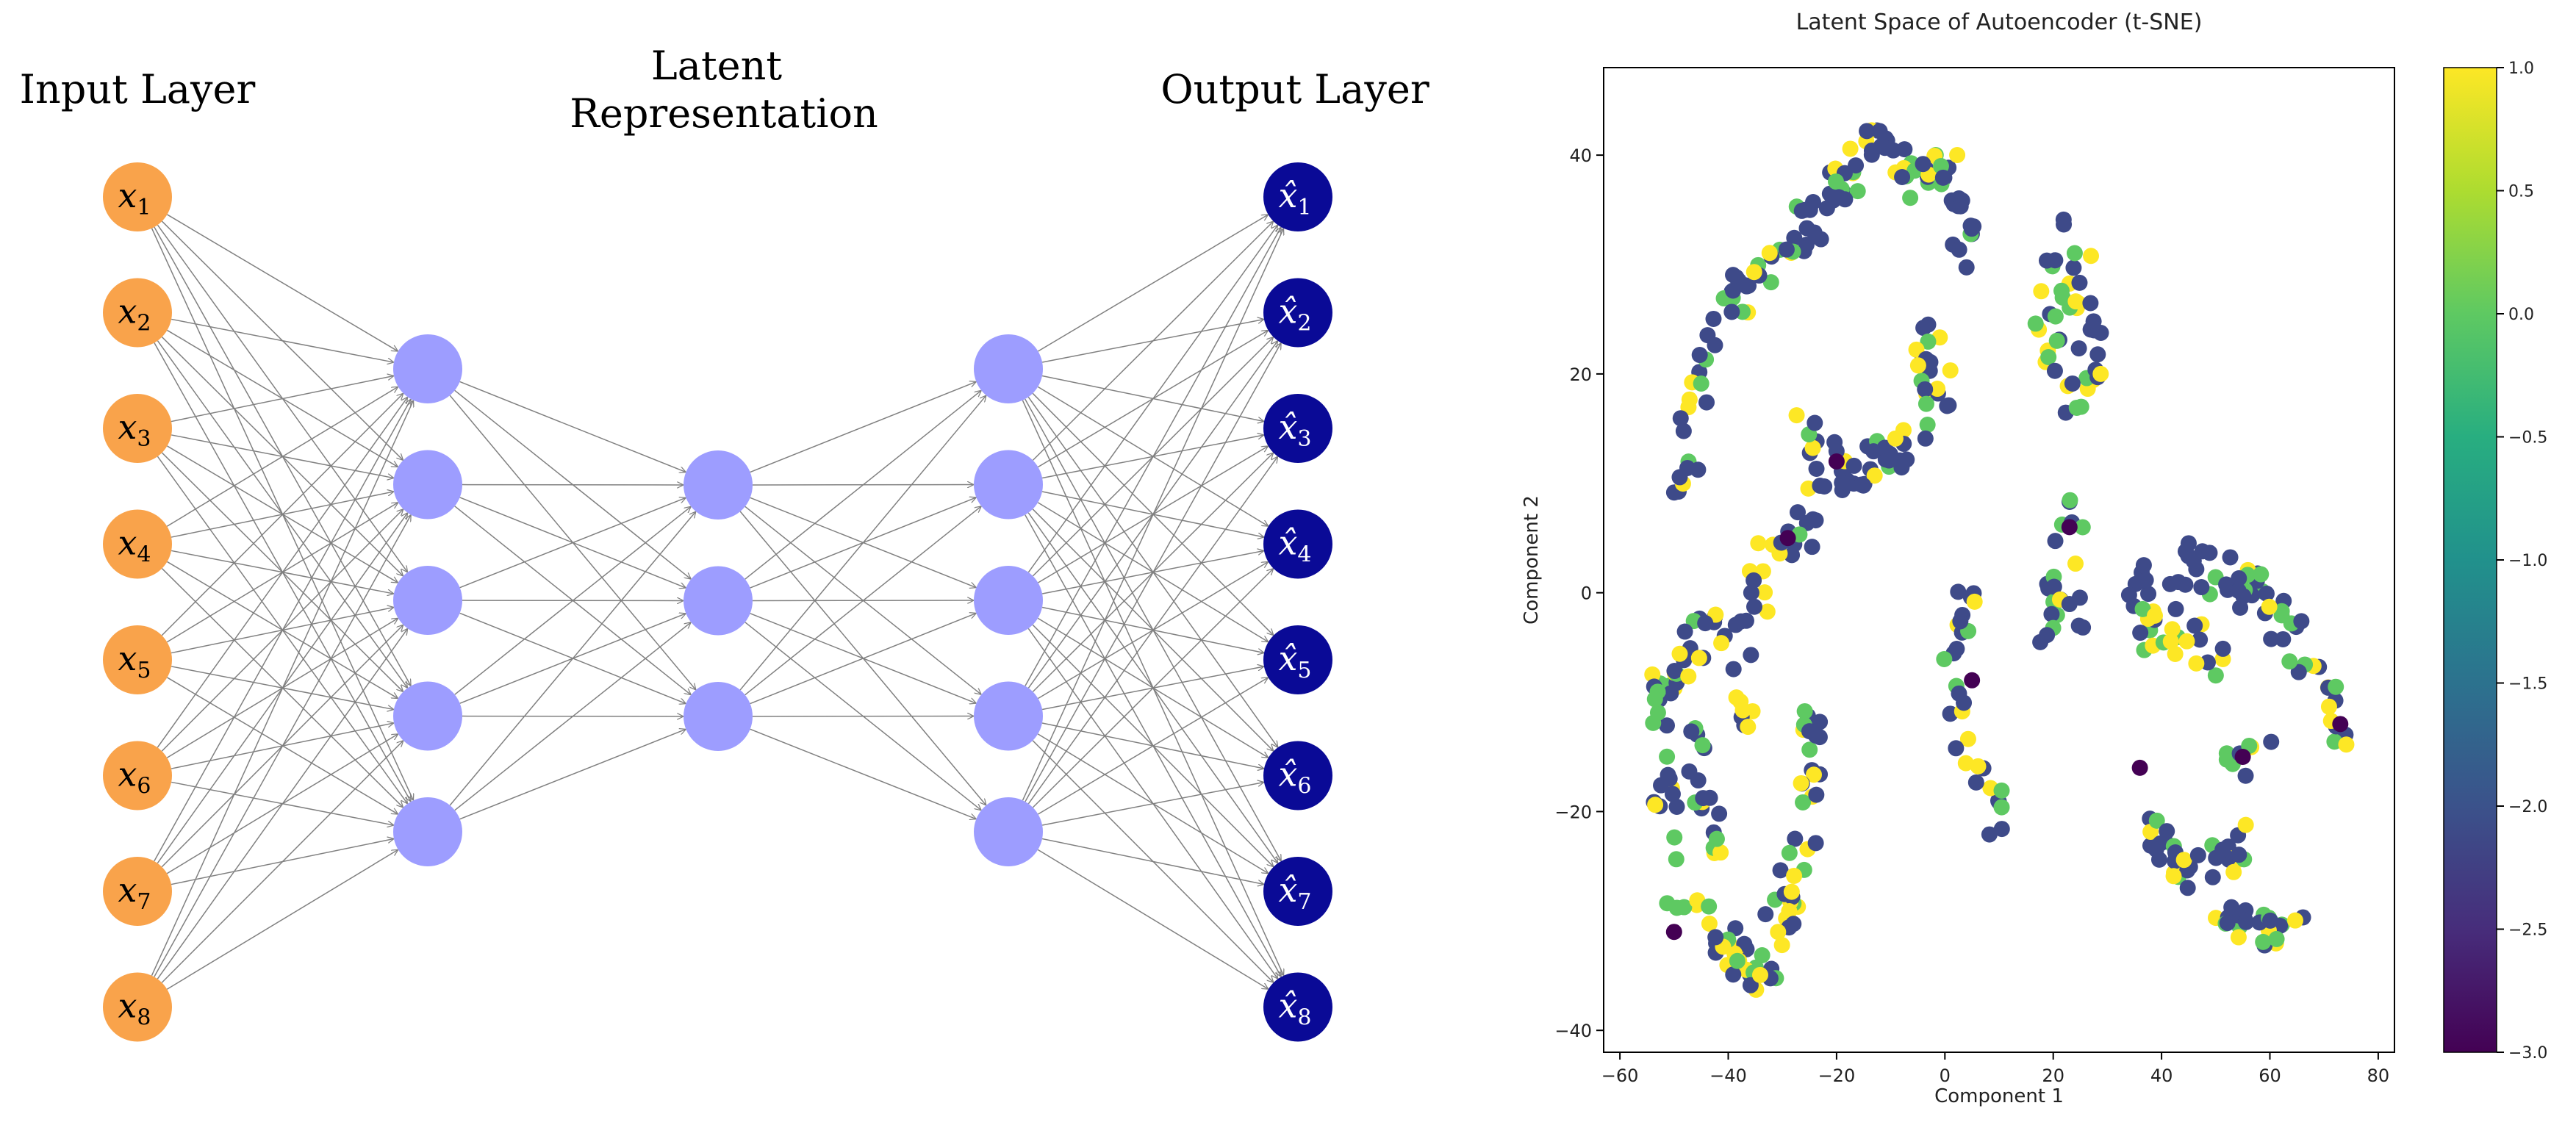 The image size is (2576, 1125). What do you see at coordinates (2270, 1075) in the screenshot?
I see `x-tick-label: 60` at bounding box center [2270, 1075].